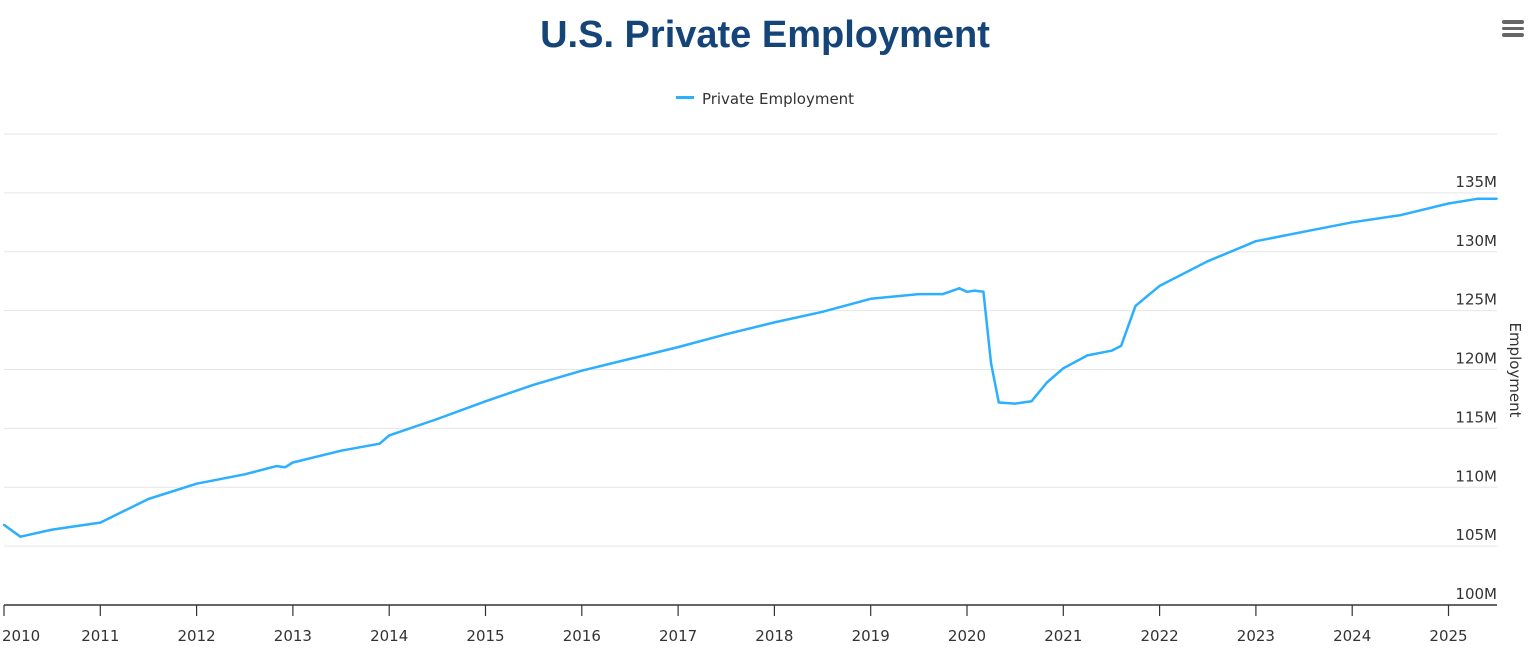 The image size is (1536, 664). What do you see at coordinates (1476, 241) in the screenshot?
I see `y-tick-label: 130M` at bounding box center [1476, 241].